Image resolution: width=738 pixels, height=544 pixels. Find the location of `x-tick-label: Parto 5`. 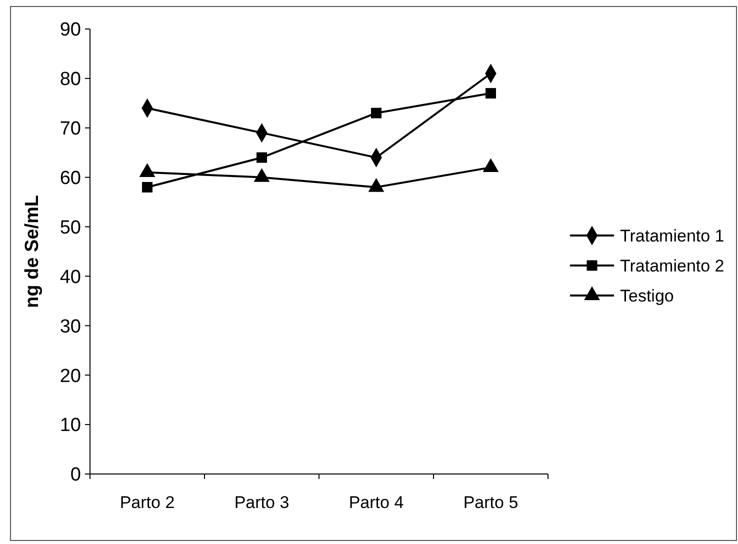

x-tick-label: Parto 5 is located at coordinates (490, 502).